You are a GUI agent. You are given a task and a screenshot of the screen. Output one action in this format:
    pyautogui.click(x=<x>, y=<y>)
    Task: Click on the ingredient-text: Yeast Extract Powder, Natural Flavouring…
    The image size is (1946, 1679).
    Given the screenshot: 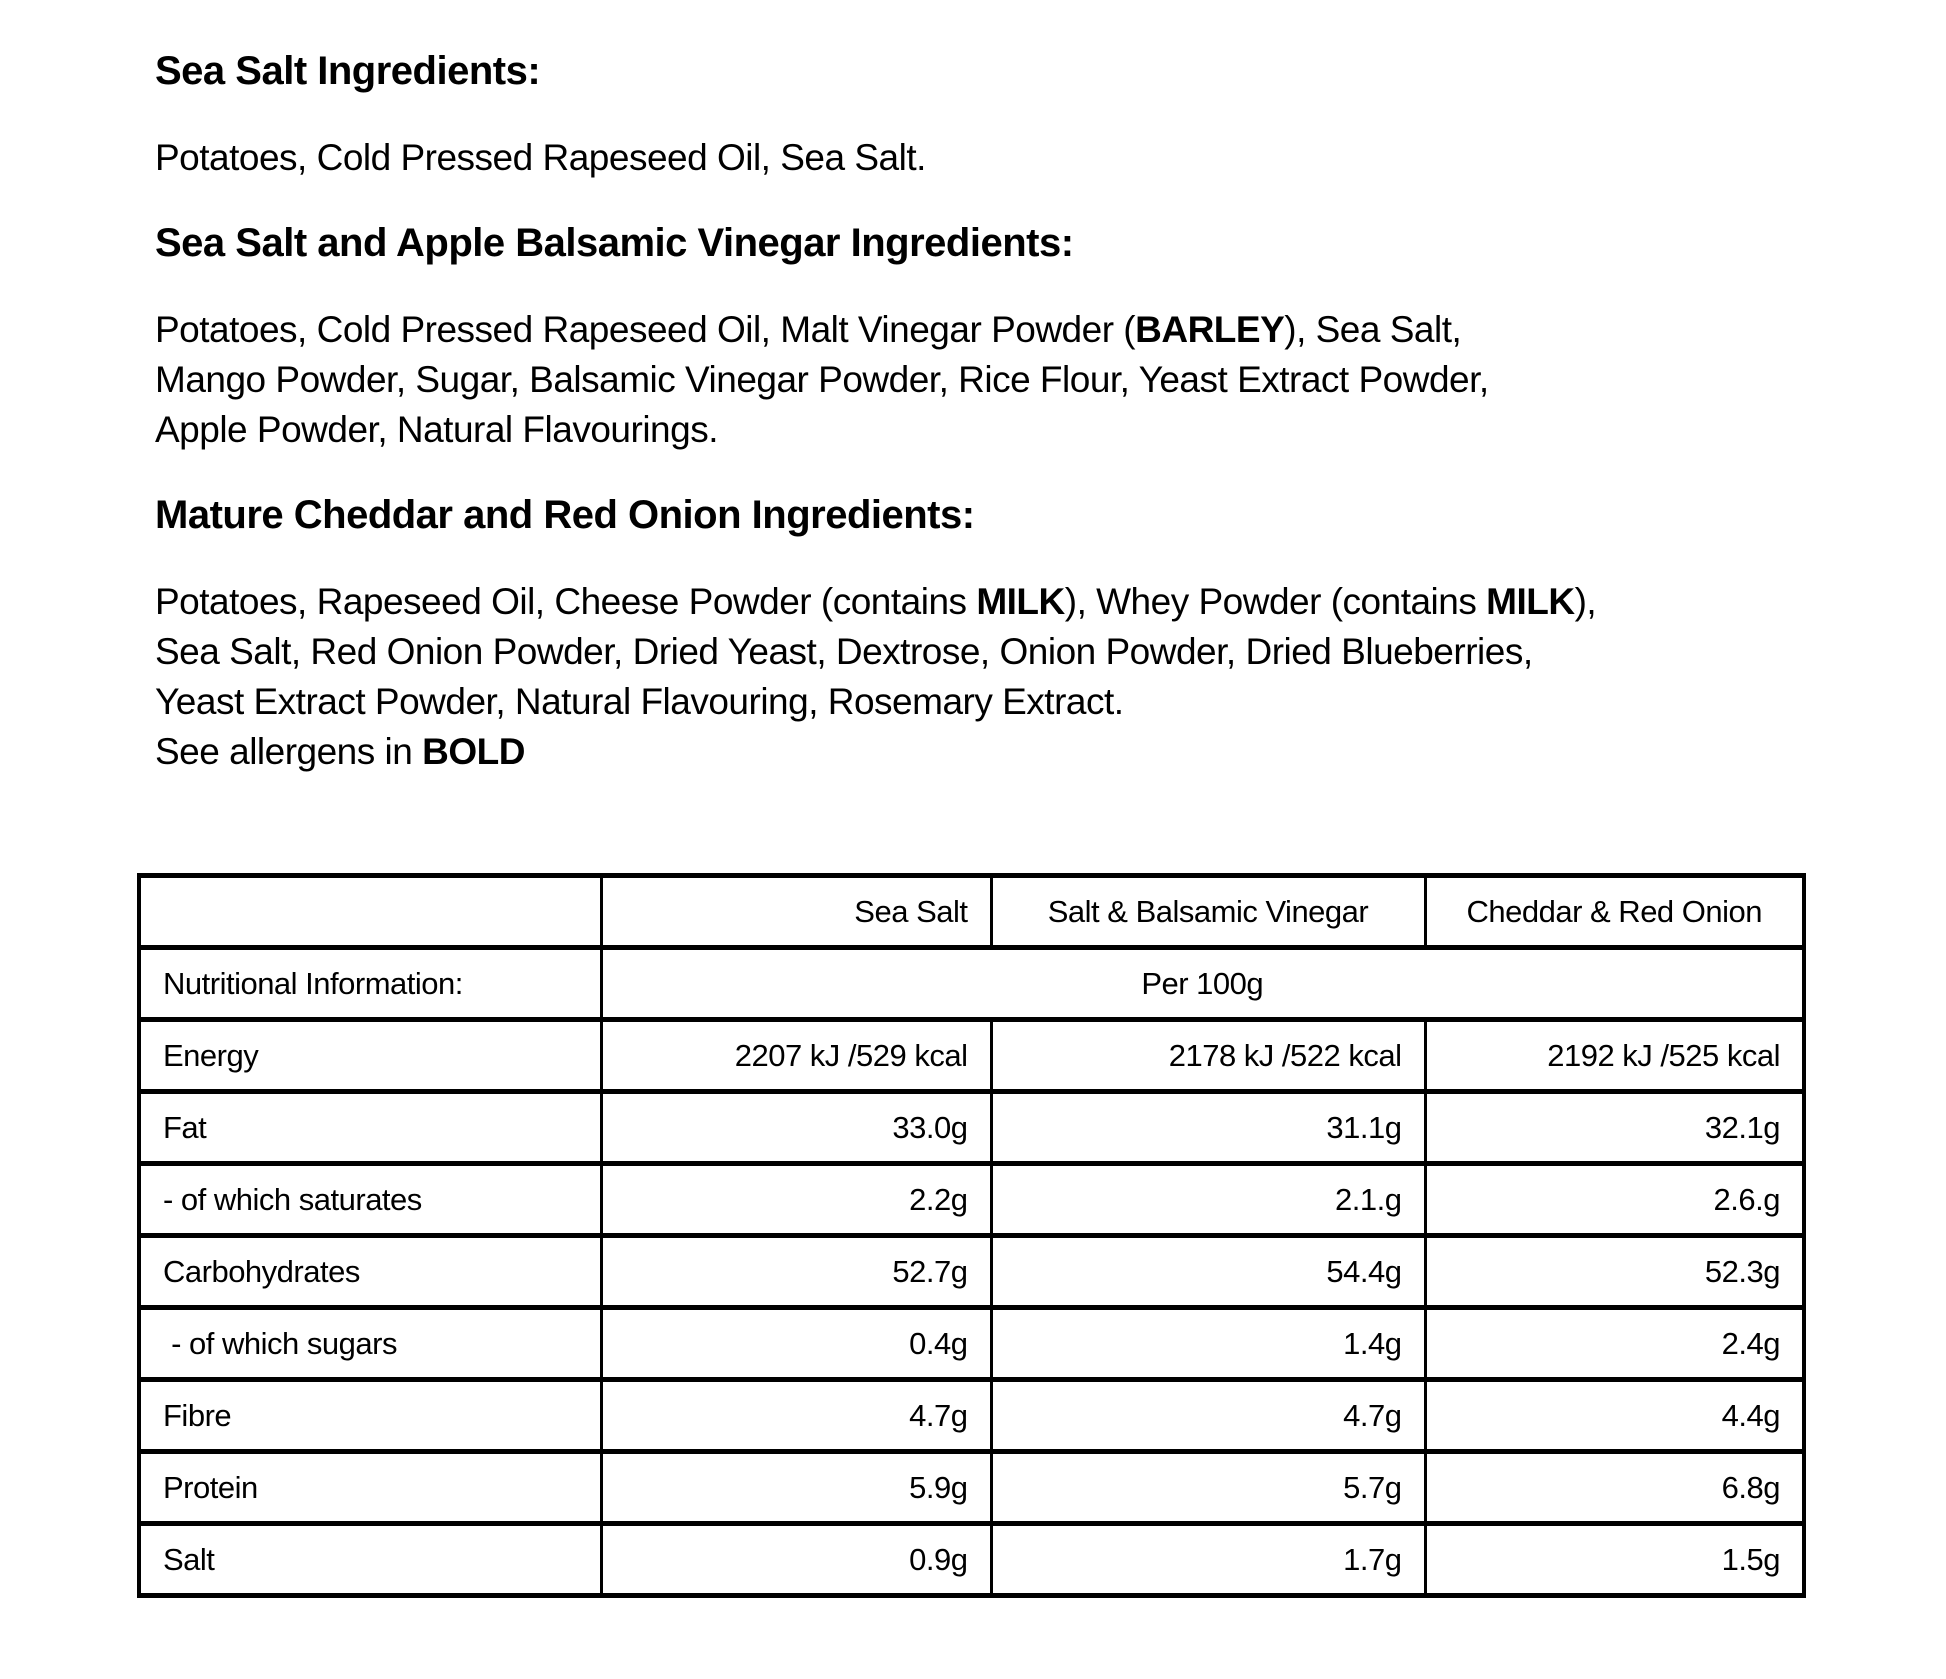 What is the action you would take?
    pyautogui.click(x=639, y=701)
    